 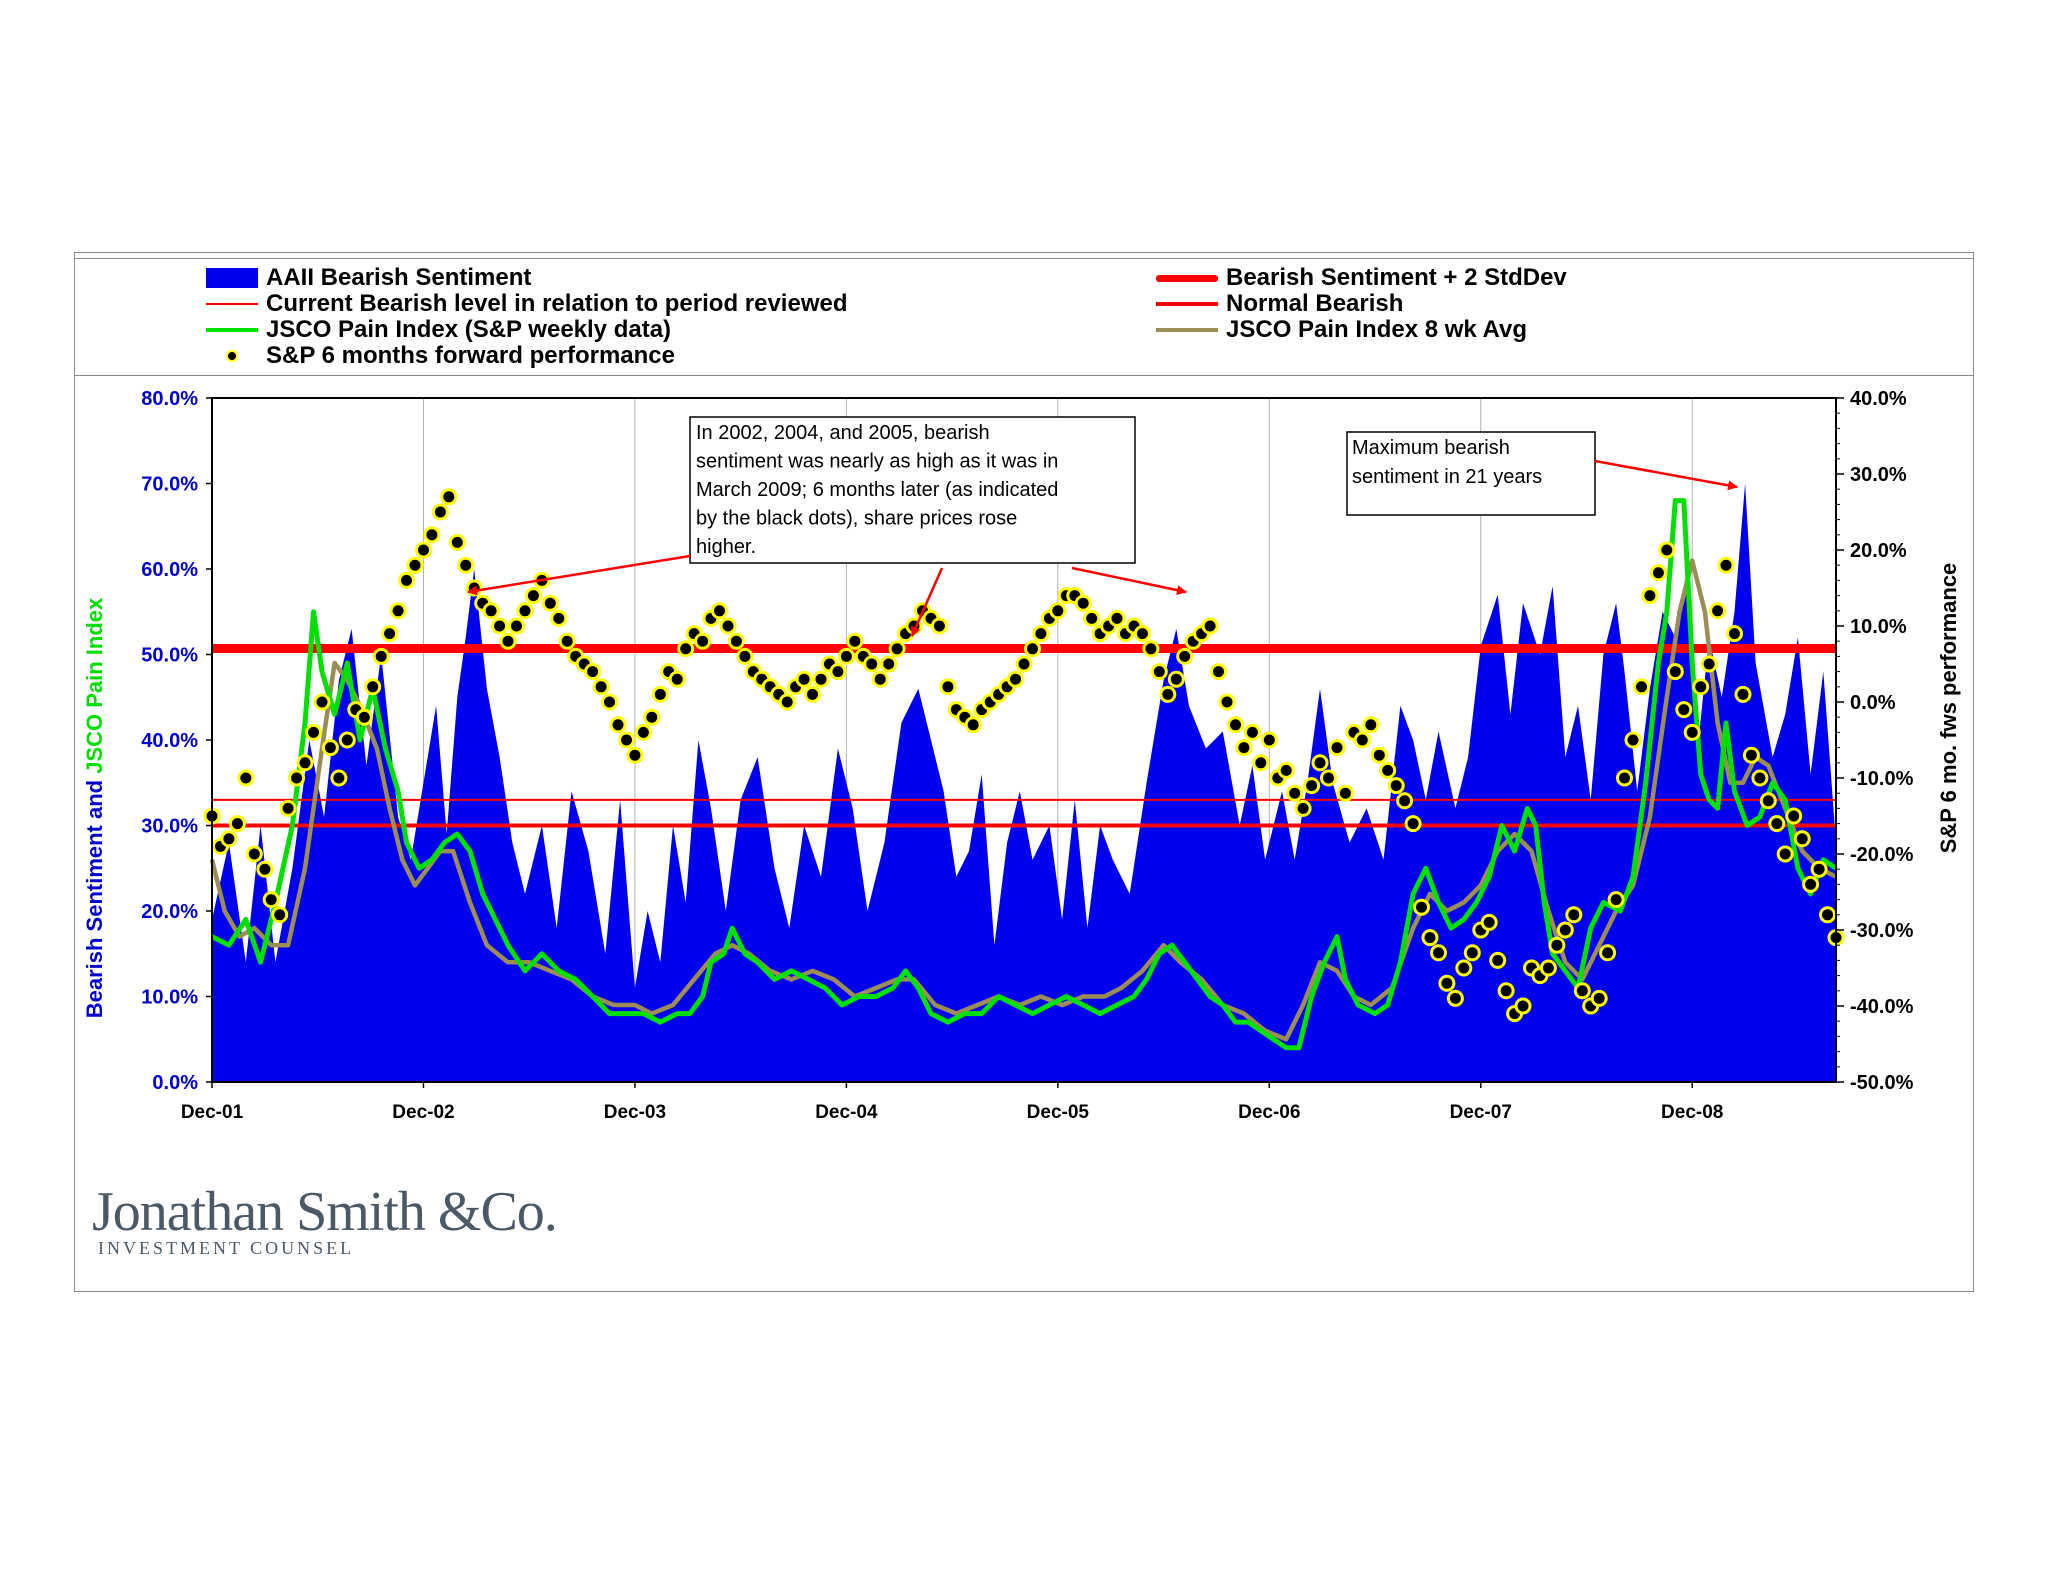 What do you see at coordinates (1447, 477) in the screenshot?
I see `annotation-2-line: sentiment in 21 years` at bounding box center [1447, 477].